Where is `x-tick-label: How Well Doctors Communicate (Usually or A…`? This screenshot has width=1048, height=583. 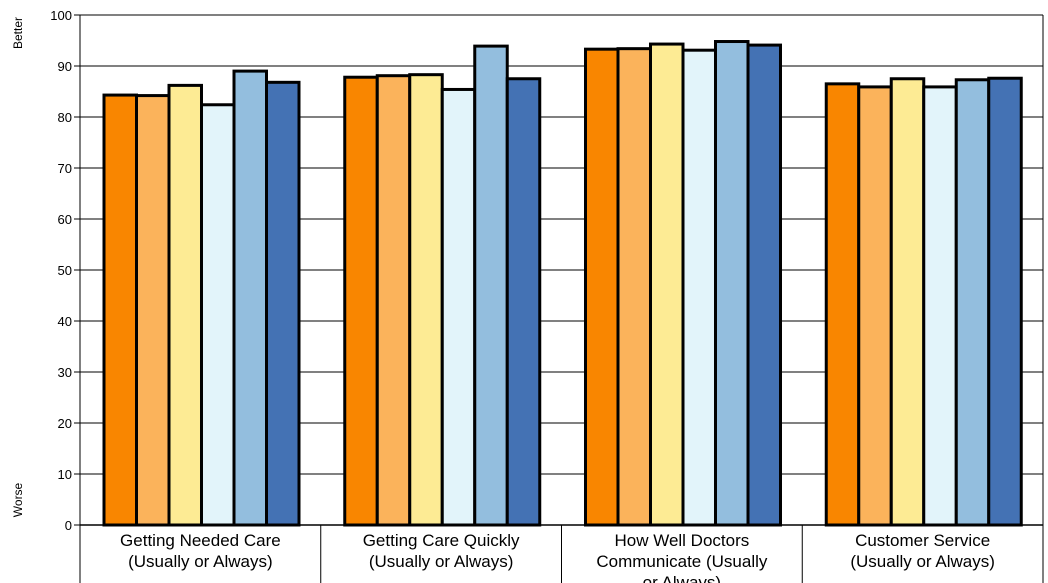 x-tick-label: How Well Doctors Communicate (Usually or A… is located at coordinates (681, 557).